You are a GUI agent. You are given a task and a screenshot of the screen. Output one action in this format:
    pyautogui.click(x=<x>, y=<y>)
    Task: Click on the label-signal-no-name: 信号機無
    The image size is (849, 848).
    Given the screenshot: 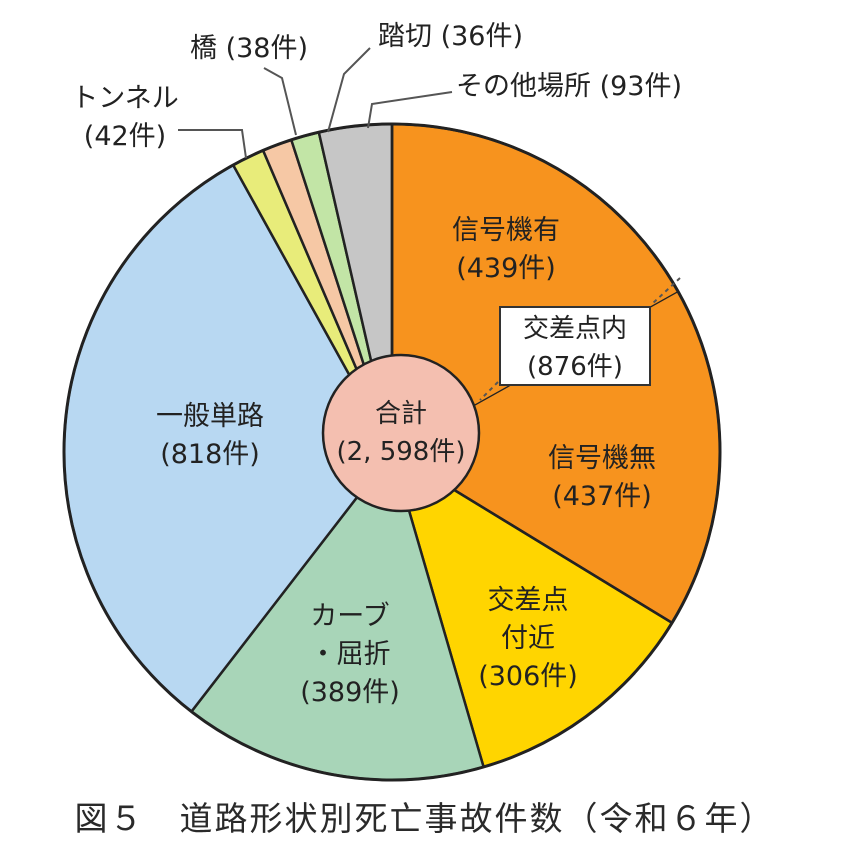 What is the action you would take?
    pyautogui.click(x=602, y=458)
    